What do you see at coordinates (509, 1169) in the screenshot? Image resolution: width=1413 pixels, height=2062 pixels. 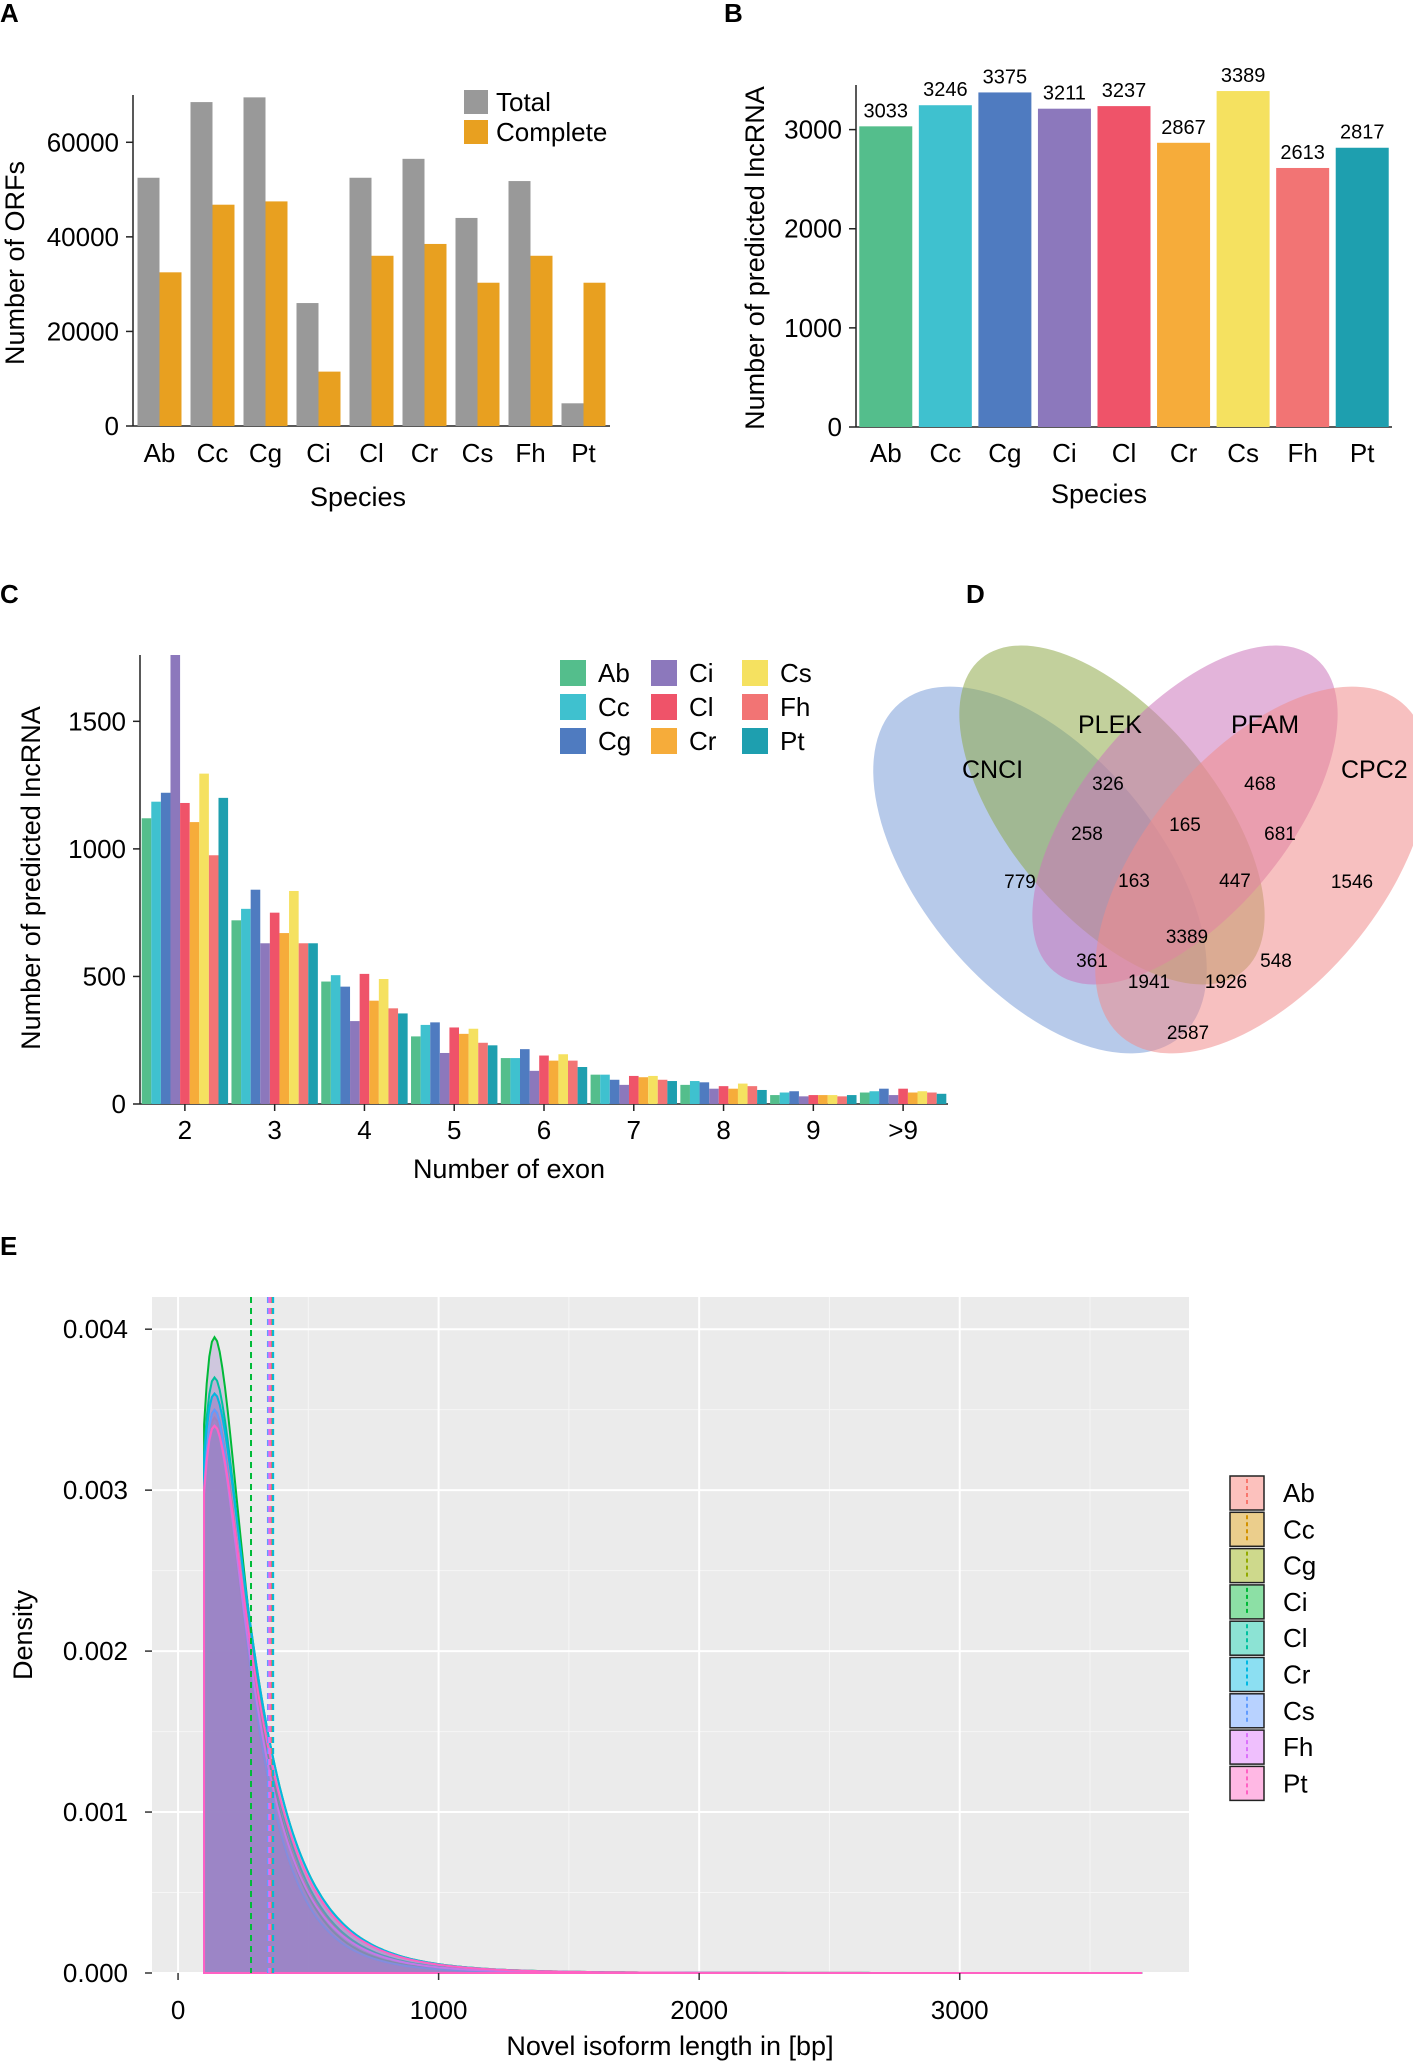 I see `chart-c-xlabel: Number of exon` at bounding box center [509, 1169].